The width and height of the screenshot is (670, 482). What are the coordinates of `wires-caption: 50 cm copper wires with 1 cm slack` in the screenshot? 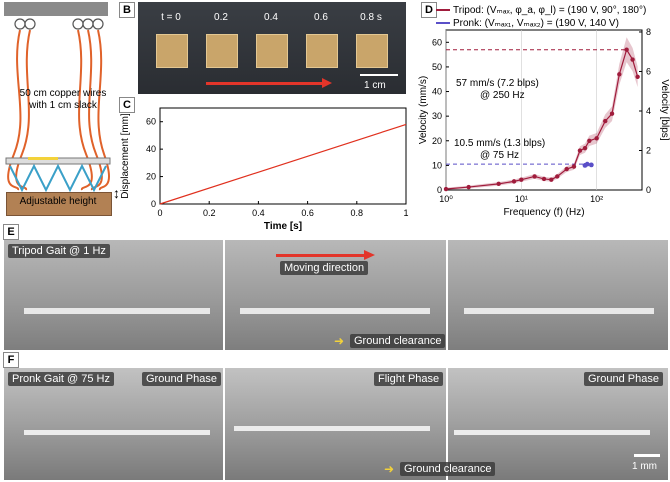 It's located at (63, 100).